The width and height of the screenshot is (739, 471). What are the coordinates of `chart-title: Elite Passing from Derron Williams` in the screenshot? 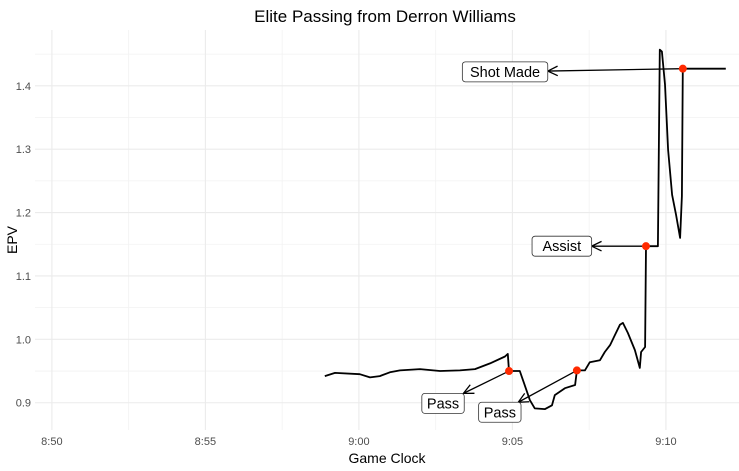 It's located at (385, 16).